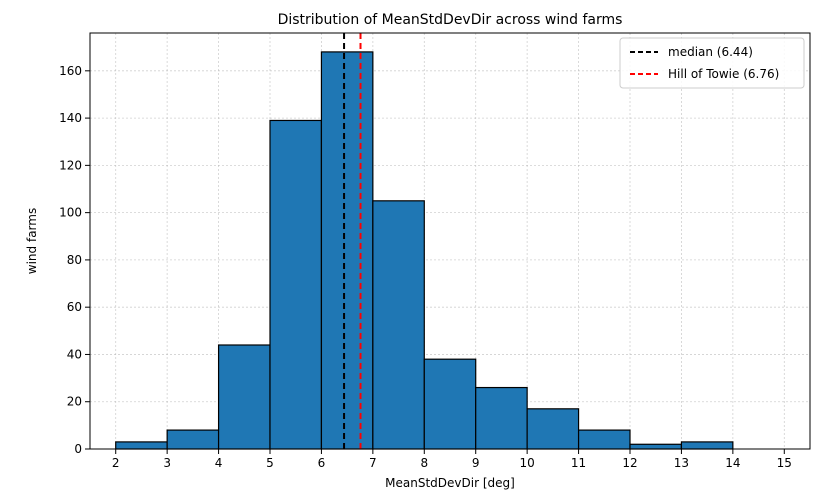  What do you see at coordinates (476, 463) in the screenshot?
I see `x-tick-label: 9` at bounding box center [476, 463].